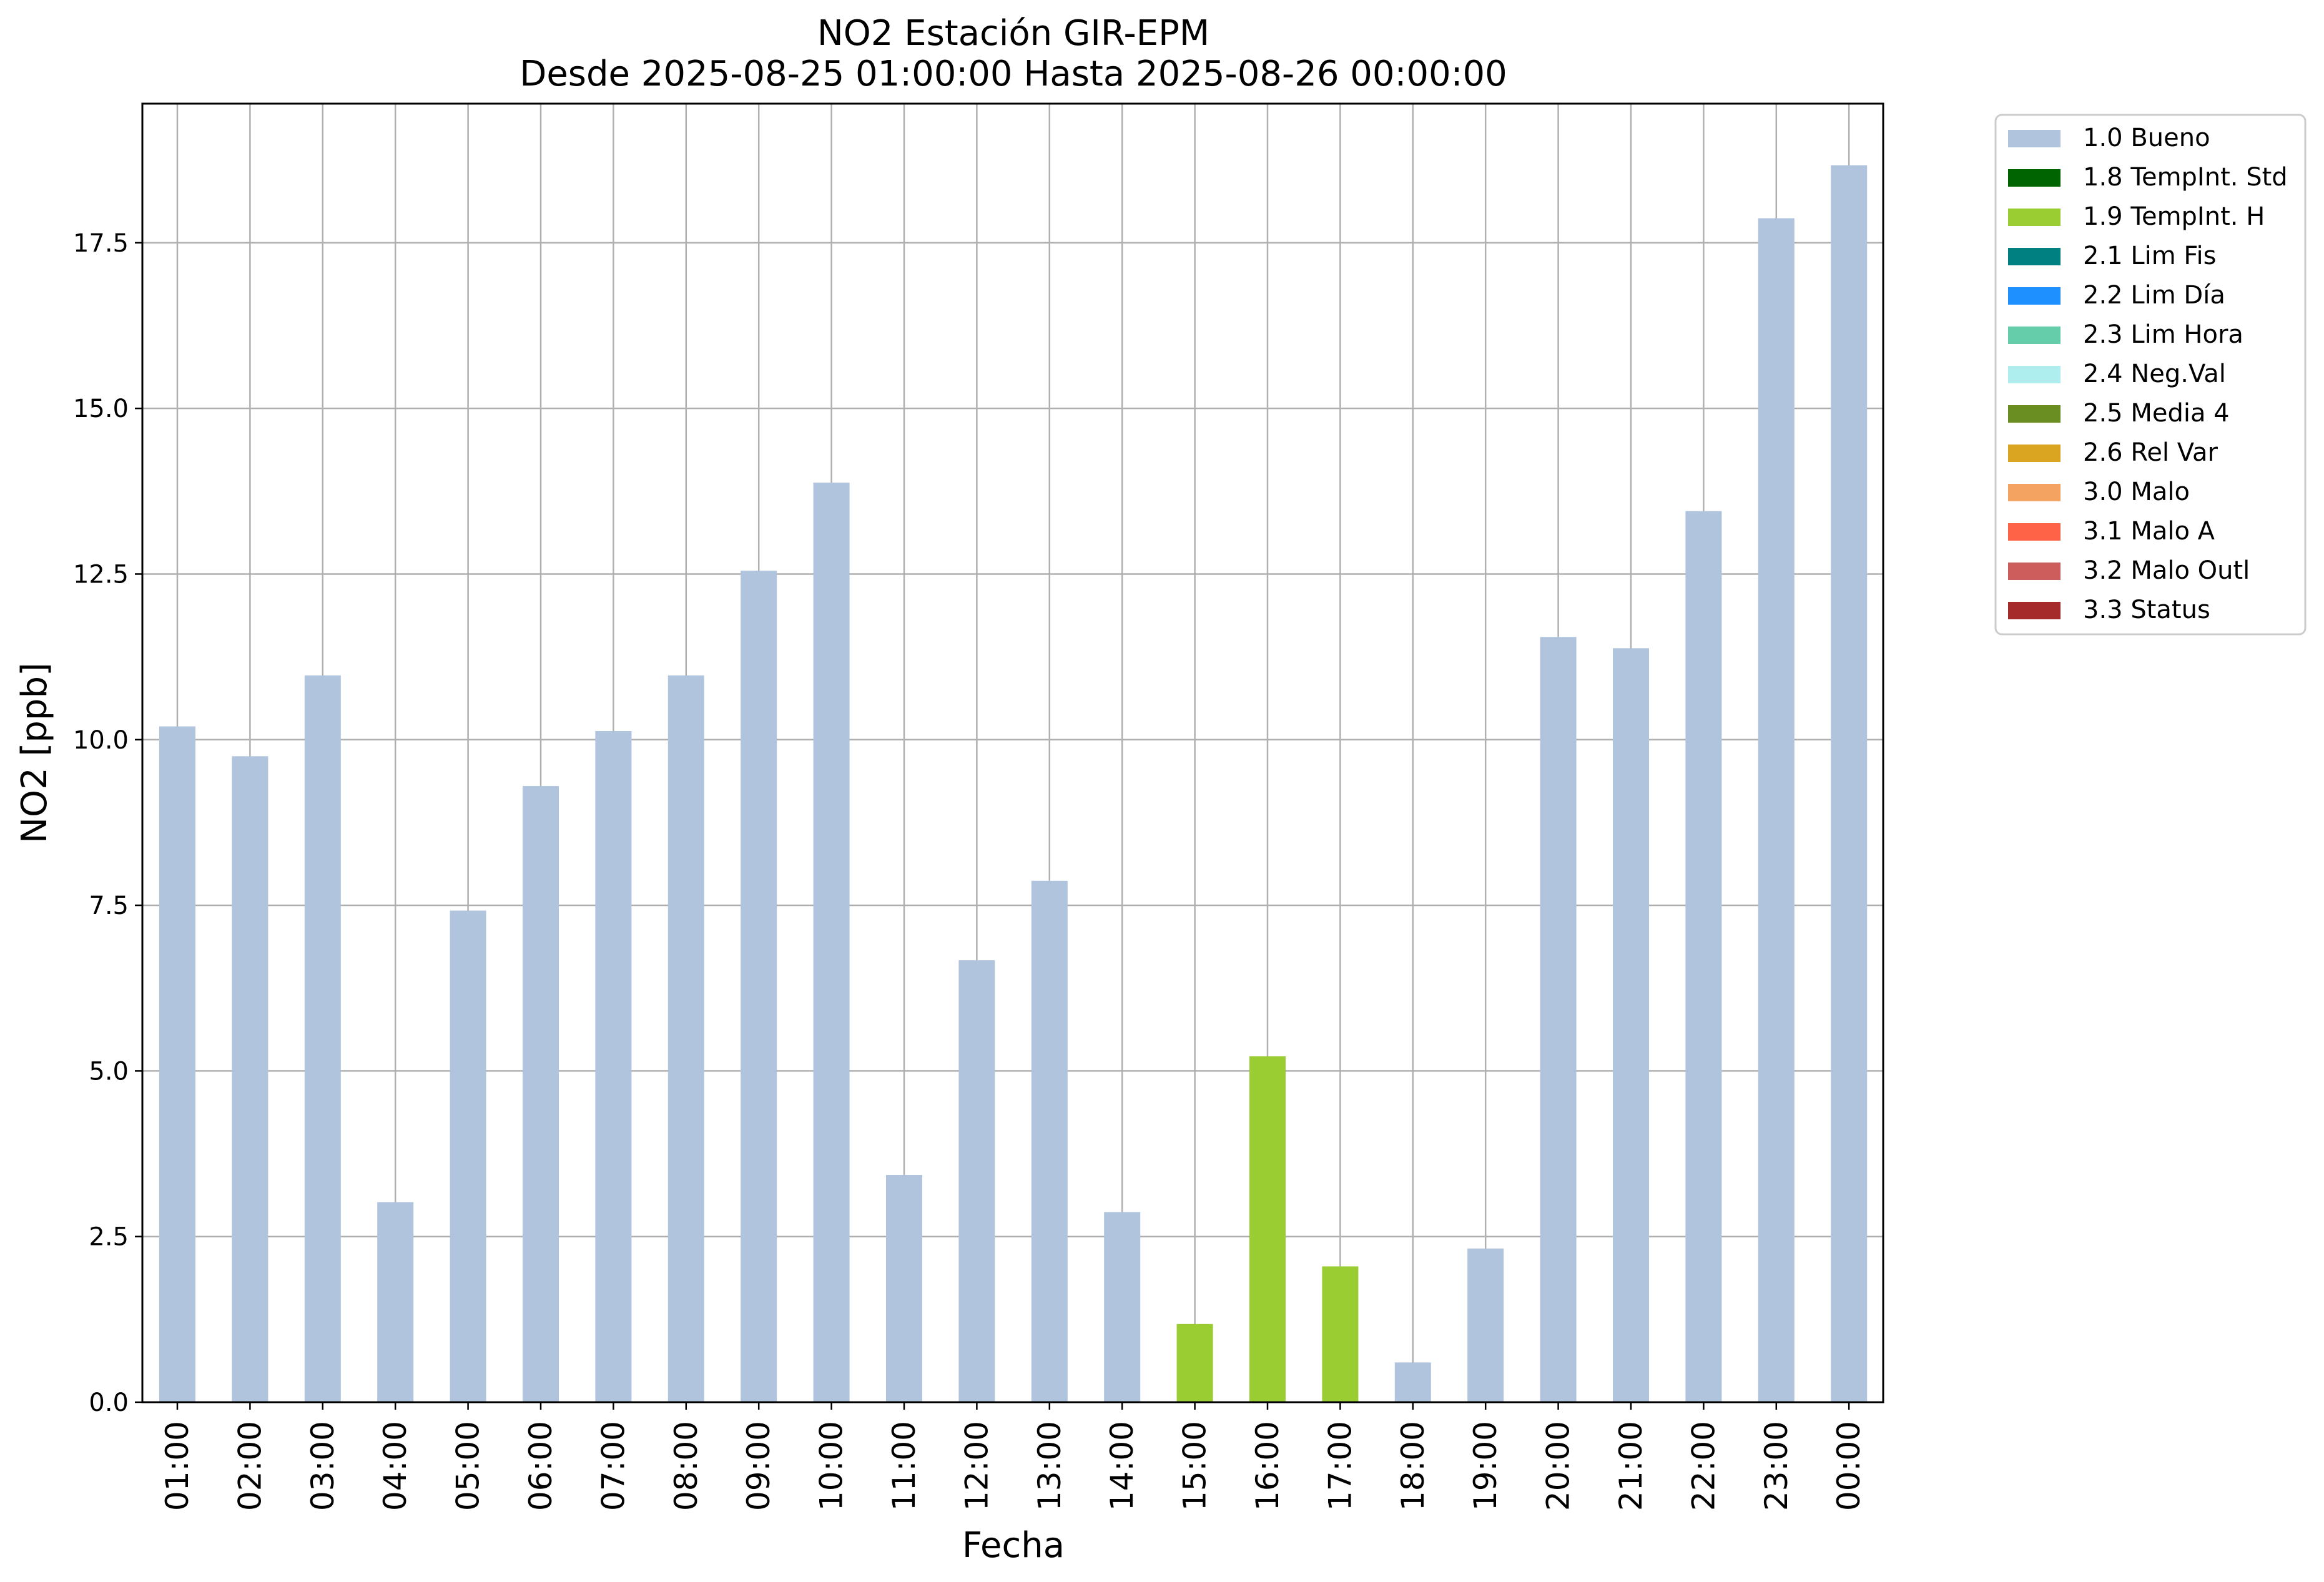 This screenshot has height=1582, width=2324. I want to click on chart-title: NO2 Estación GIR-EPM, so click(1013, 33).